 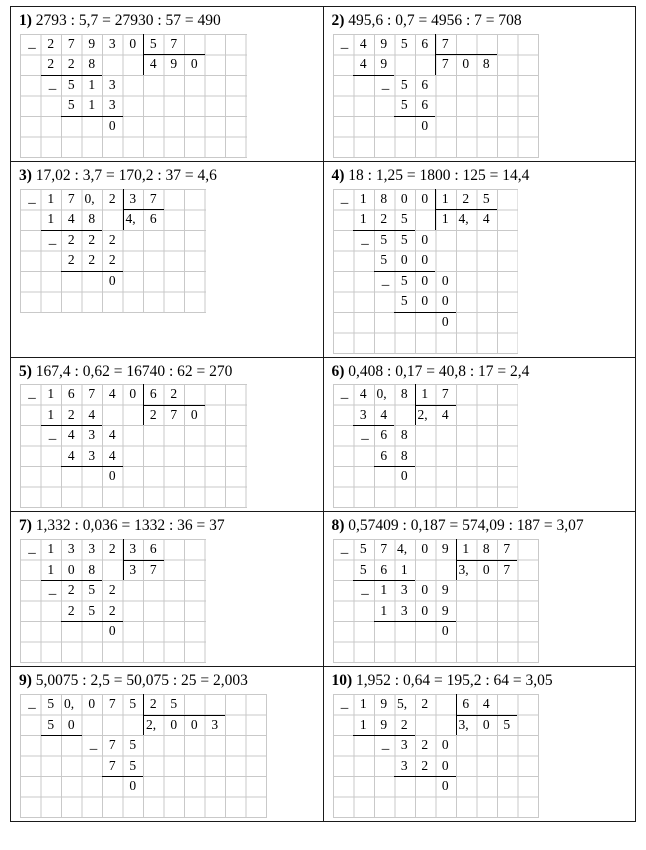 What do you see at coordinates (486, 704) in the screenshot?
I see `divisor-digit: 4` at bounding box center [486, 704].